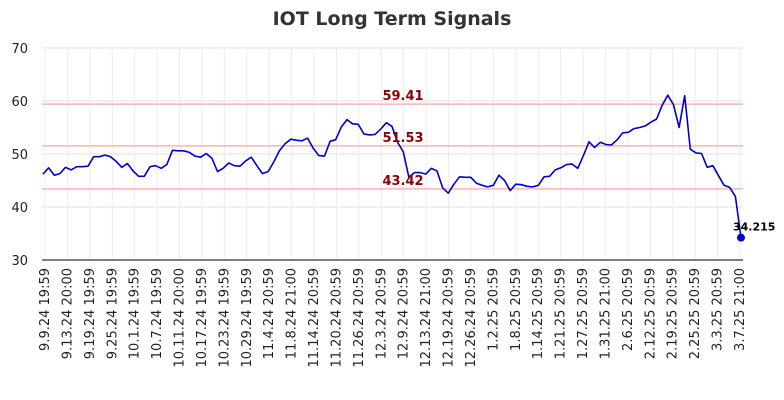 The image size is (784, 400). I want to click on x-tick-label: 1.31.25 21:00, so click(605, 313).